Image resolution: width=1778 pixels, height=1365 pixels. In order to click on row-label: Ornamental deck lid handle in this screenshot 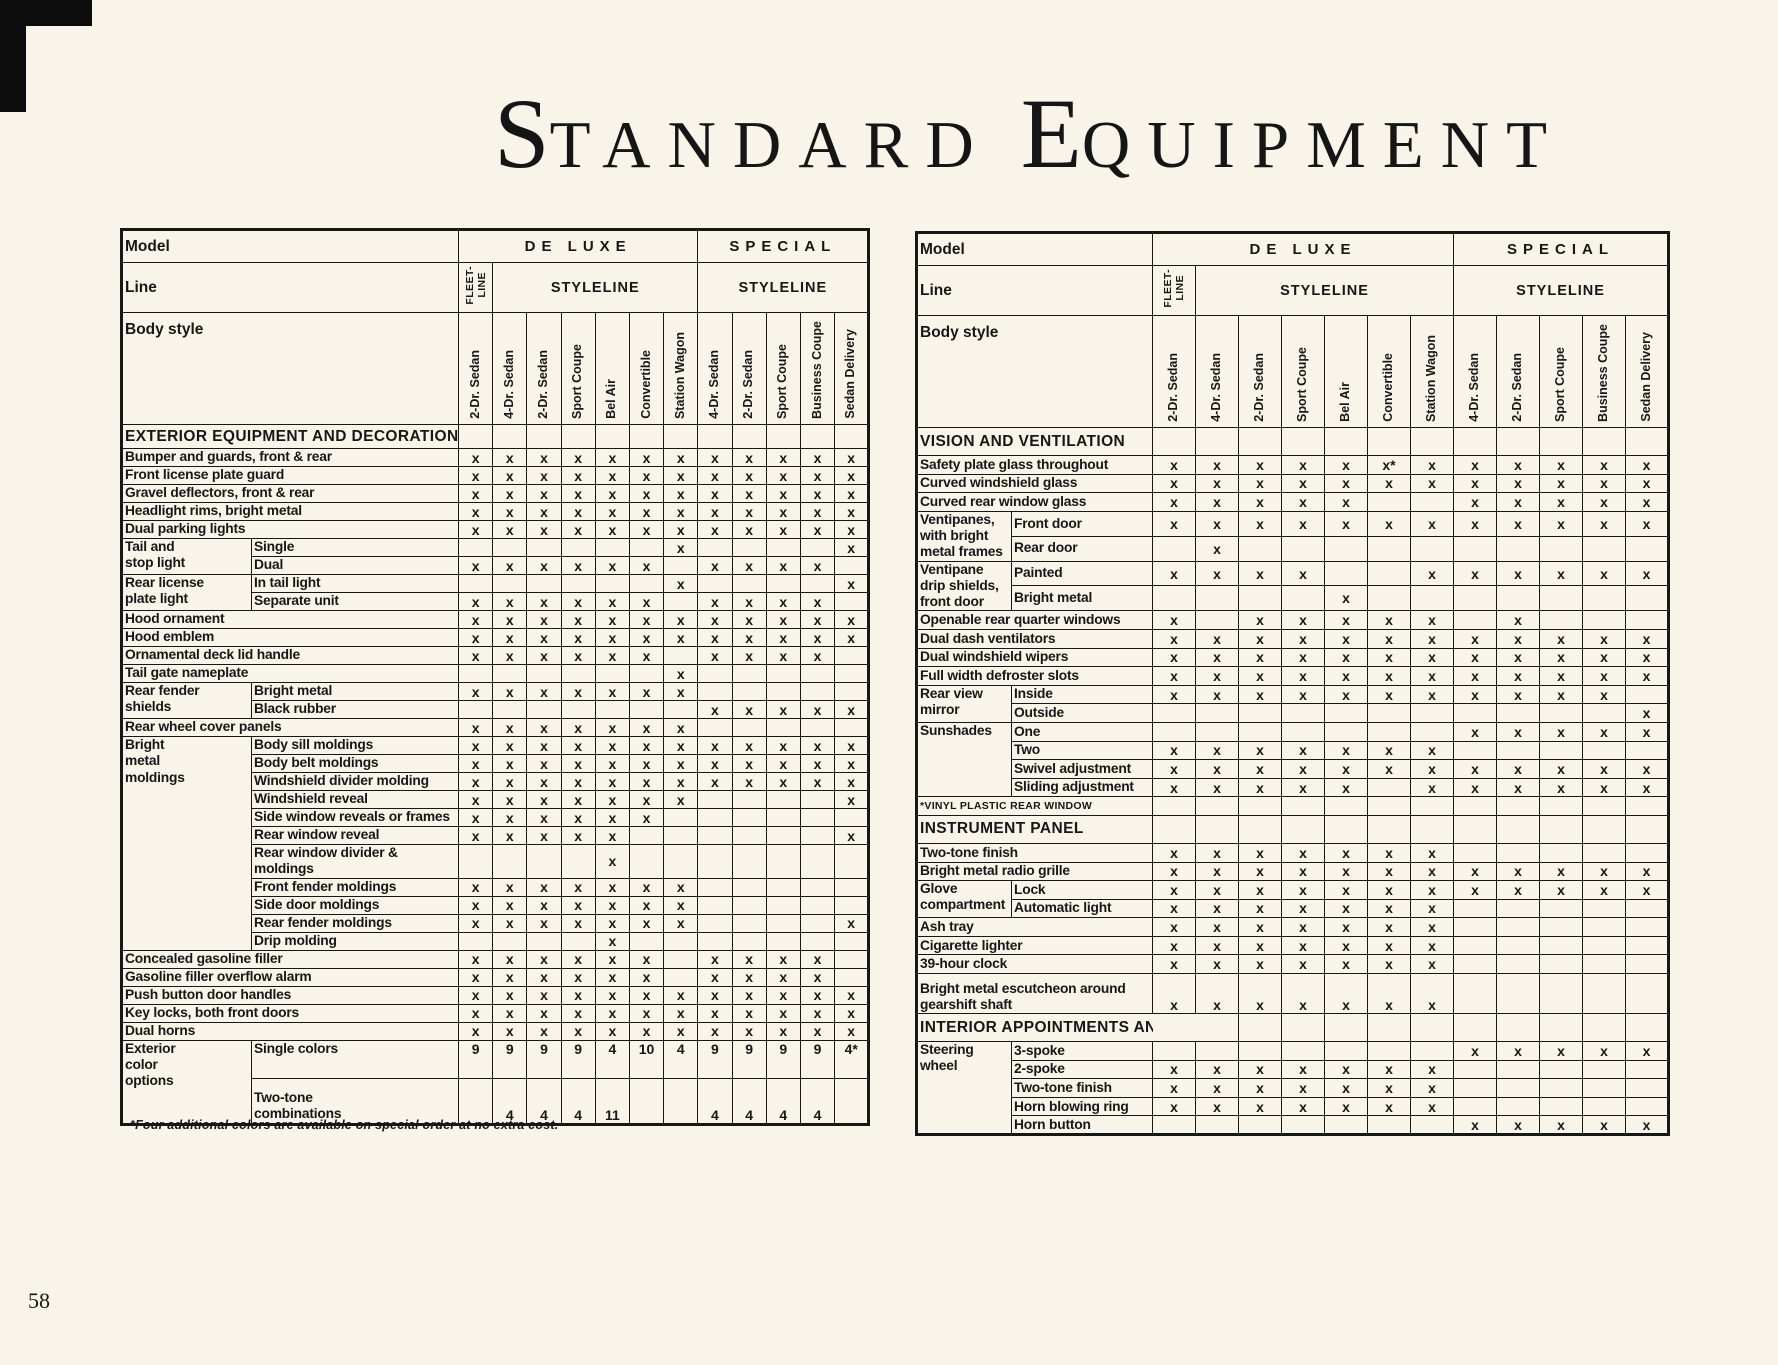, I will do `click(290, 655)`.